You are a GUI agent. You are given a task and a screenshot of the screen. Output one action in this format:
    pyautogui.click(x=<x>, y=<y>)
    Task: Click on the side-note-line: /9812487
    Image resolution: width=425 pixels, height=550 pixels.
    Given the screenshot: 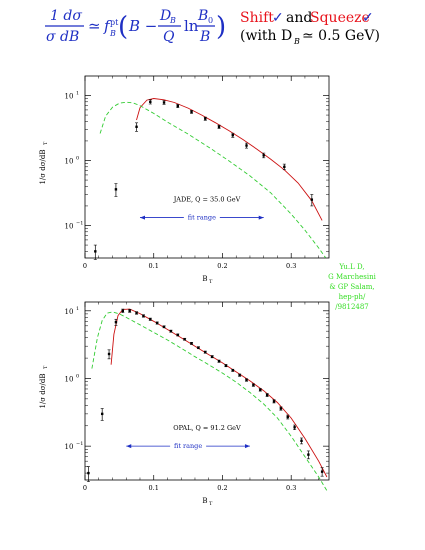 What is the action you would take?
    pyautogui.click(x=352, y=307)
    